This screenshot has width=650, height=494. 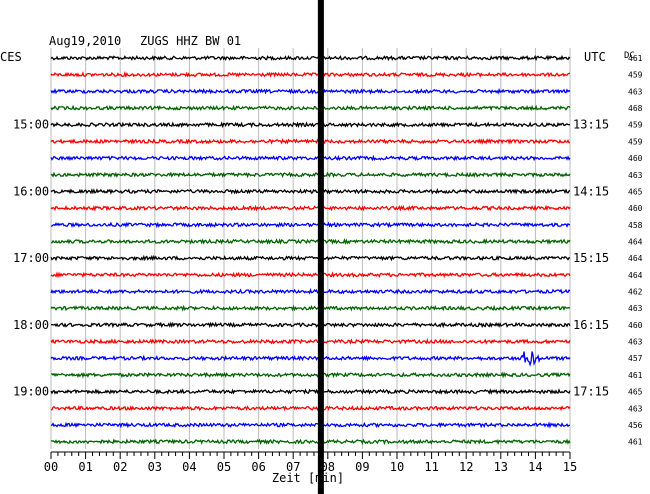 What do you see at coordinates (535, 467) in the screenshot?
I see `x-tick-label: 14` at bounding box center [535, 467].